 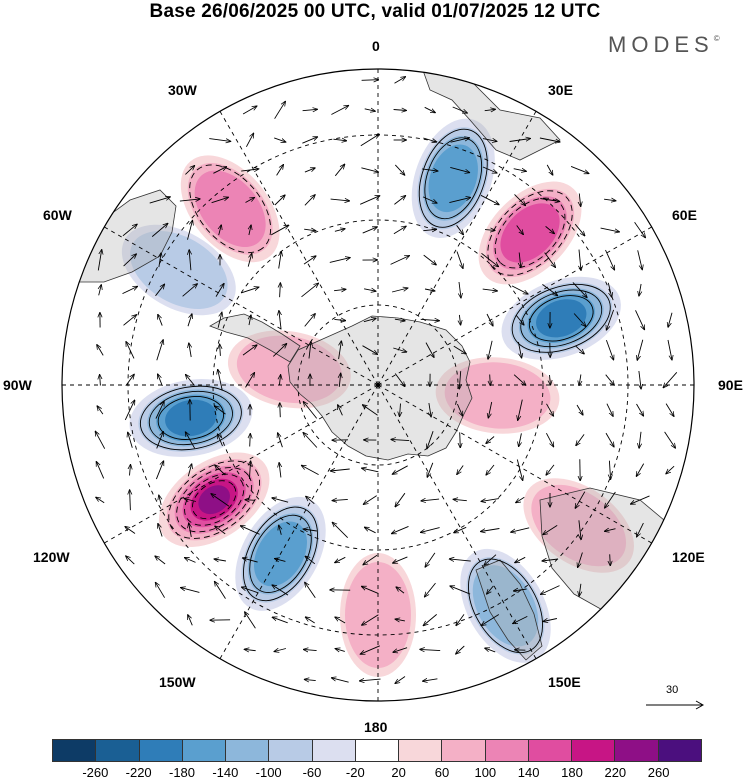 What do you see at coordinates (398, 772) in the screenshot?
I see `colorbar-tick-label: 20` at bounding box center [398, 772].